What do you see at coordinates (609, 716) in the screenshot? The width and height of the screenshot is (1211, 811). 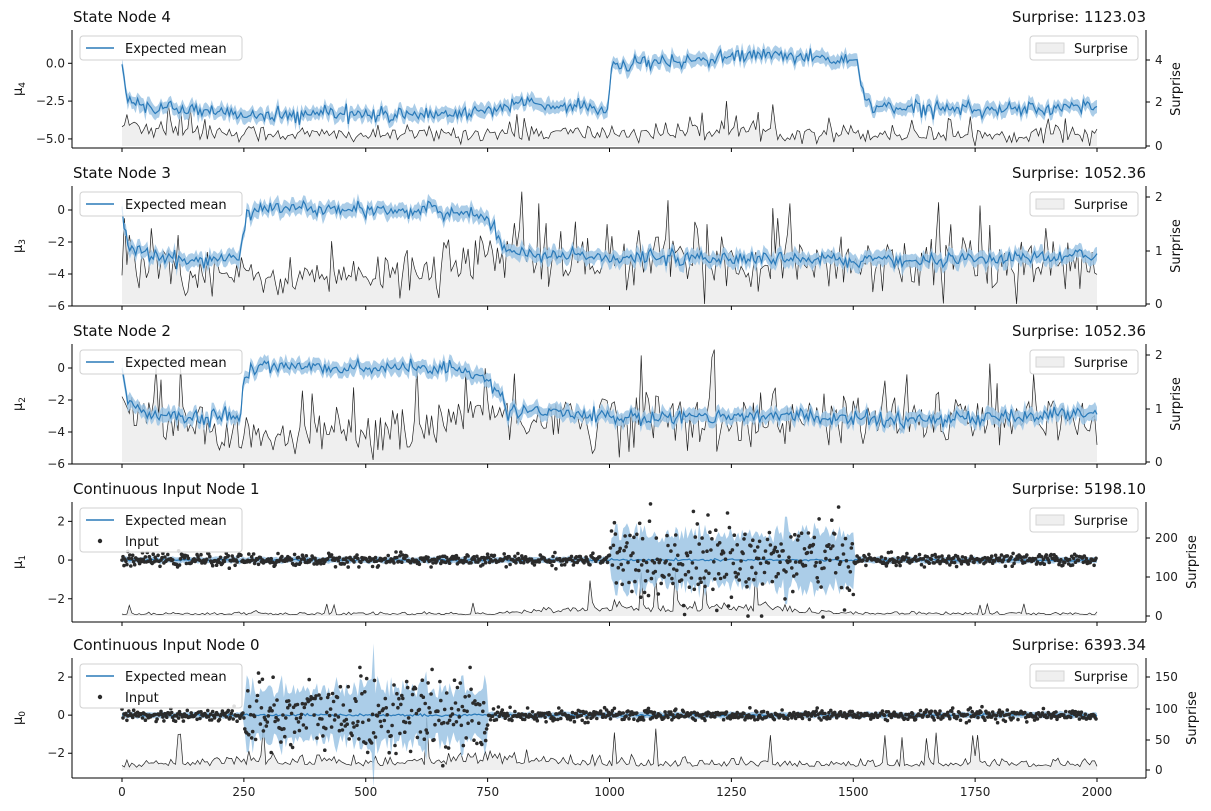 I see `input-points` at bounding box center [609, 716].